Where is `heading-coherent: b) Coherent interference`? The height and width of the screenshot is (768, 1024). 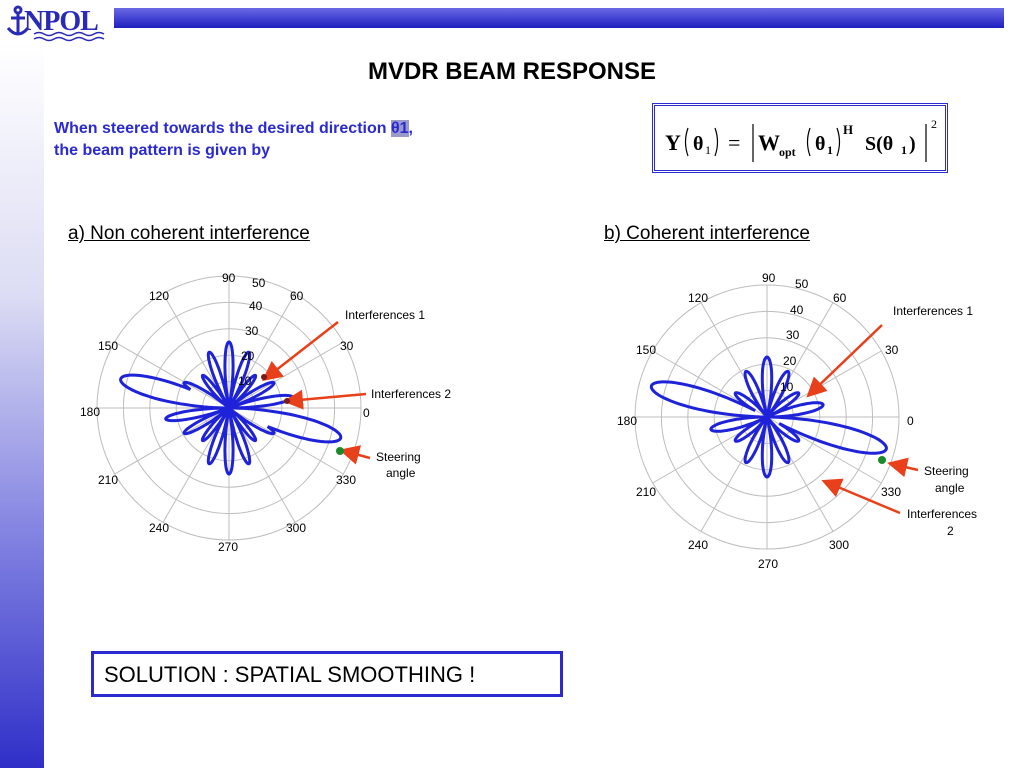 heading-coherent: b) Coherent interference is located at coordinates (707, 233).